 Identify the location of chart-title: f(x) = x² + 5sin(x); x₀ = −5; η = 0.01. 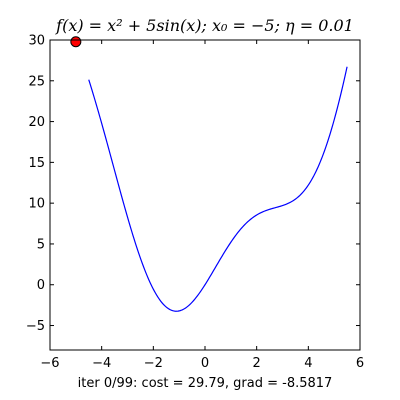
(204, 25).